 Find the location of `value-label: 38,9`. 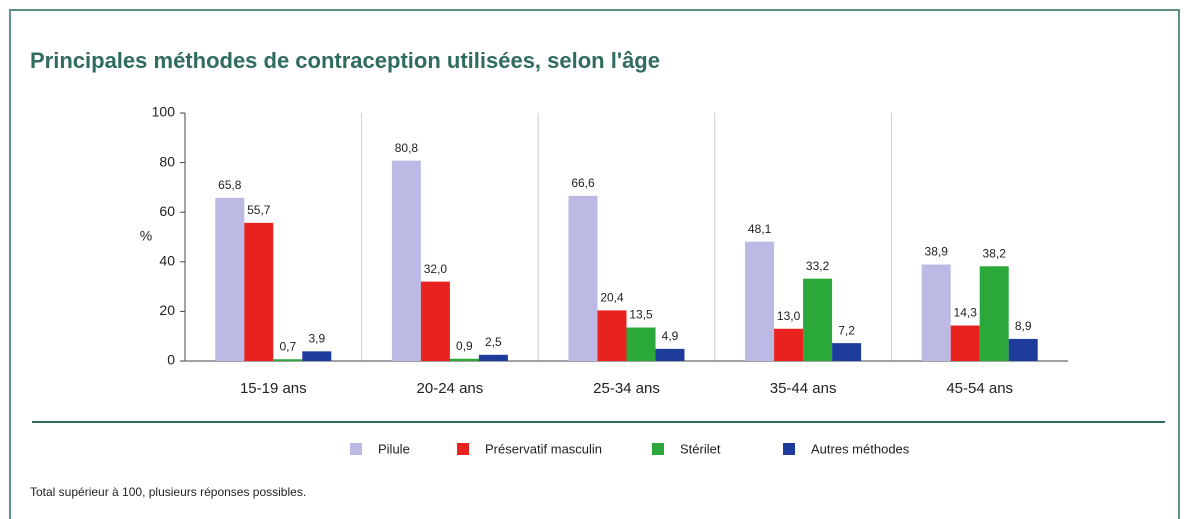

value-label: 38,9 is located at coordinates (937, 252).